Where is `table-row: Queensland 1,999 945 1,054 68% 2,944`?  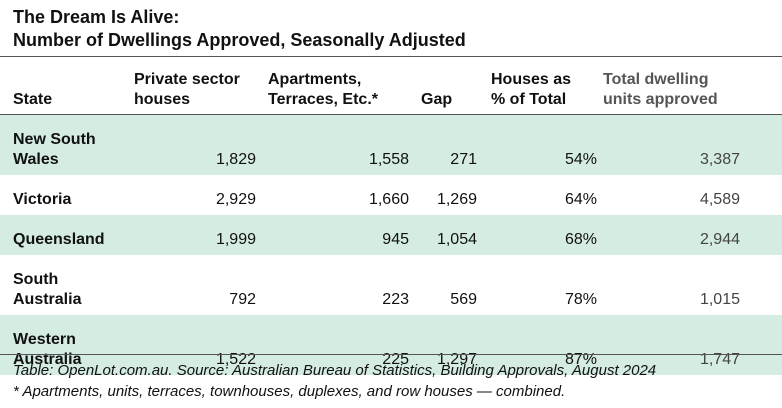 table-row: Queensland 1,999 945 1,054 68% 2,944 is located at coordinates (391, 235).